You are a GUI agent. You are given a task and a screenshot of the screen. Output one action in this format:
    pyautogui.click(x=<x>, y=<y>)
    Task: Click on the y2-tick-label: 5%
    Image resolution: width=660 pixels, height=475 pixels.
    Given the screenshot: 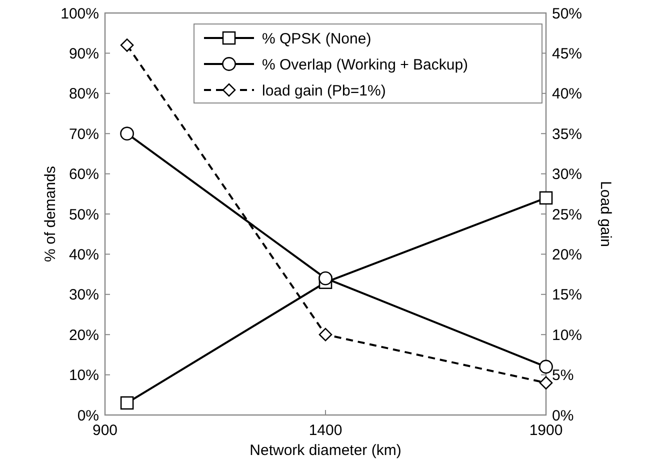 What is the action you would take?
    pyautogui.click(x=563, y=375)
    